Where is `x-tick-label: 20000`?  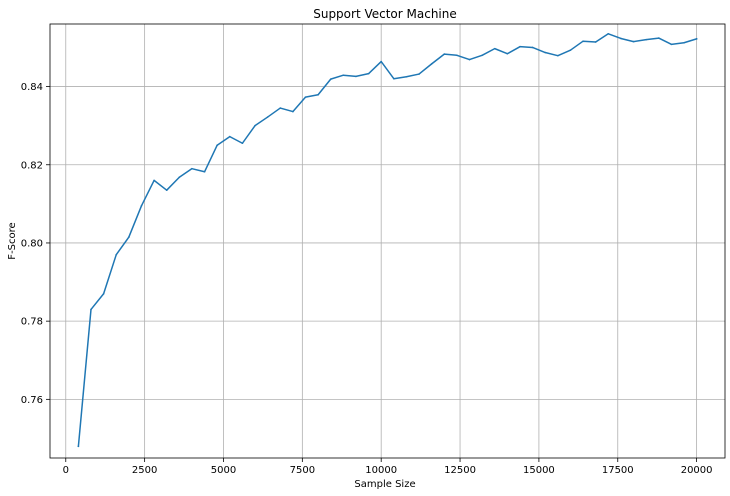 x-tick-label: 20000 is located at coordinates (697, 470).